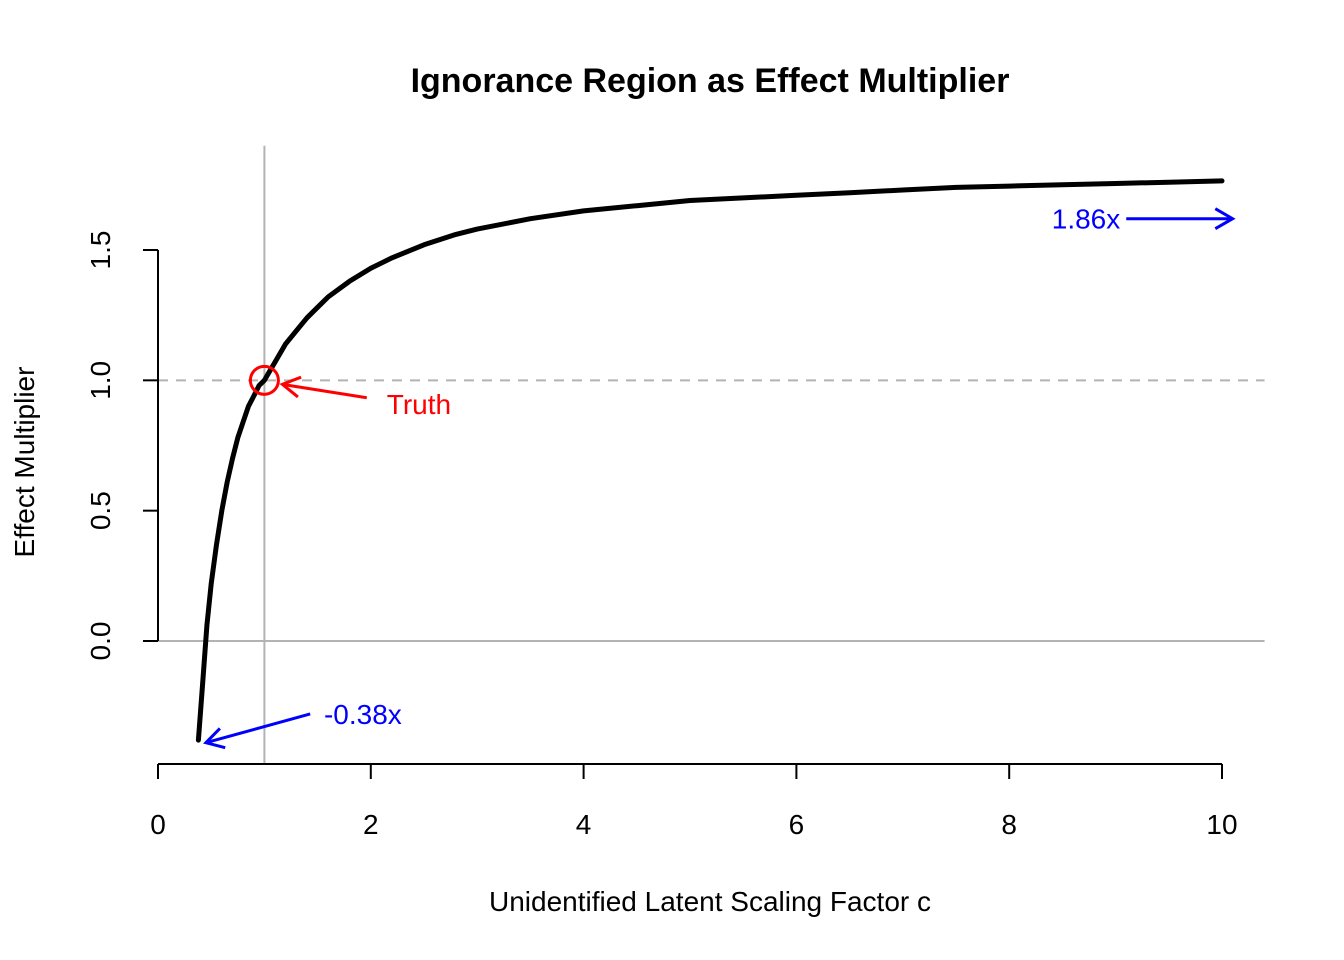  Describe the element at coordinates (264, 380) in the screenshot. I see `annotation-marker-truth` at that location.